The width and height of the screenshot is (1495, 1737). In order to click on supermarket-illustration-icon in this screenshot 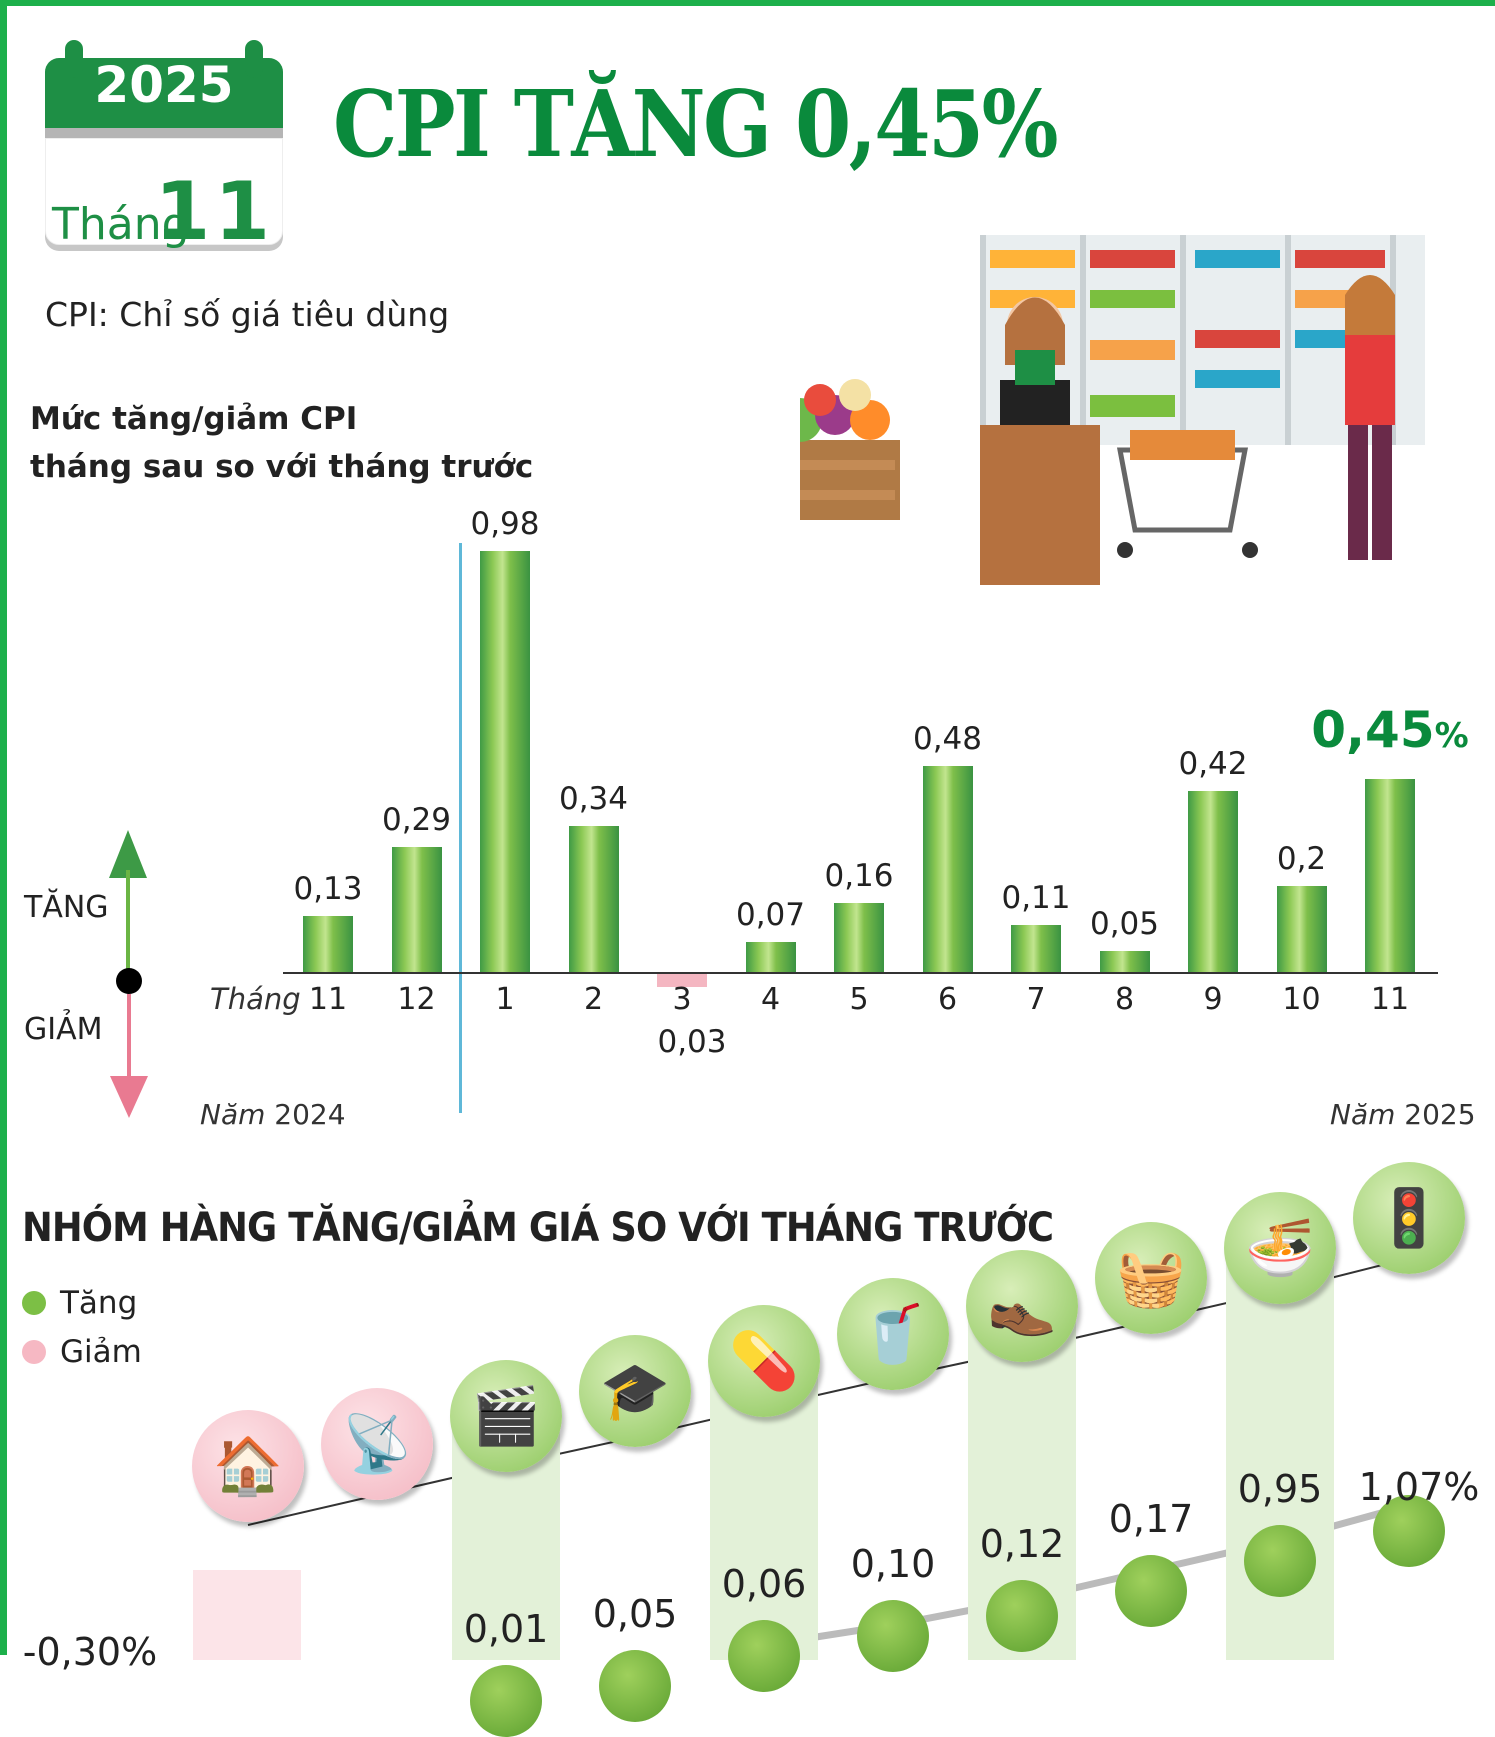, I will do `click(1112, 410)`.